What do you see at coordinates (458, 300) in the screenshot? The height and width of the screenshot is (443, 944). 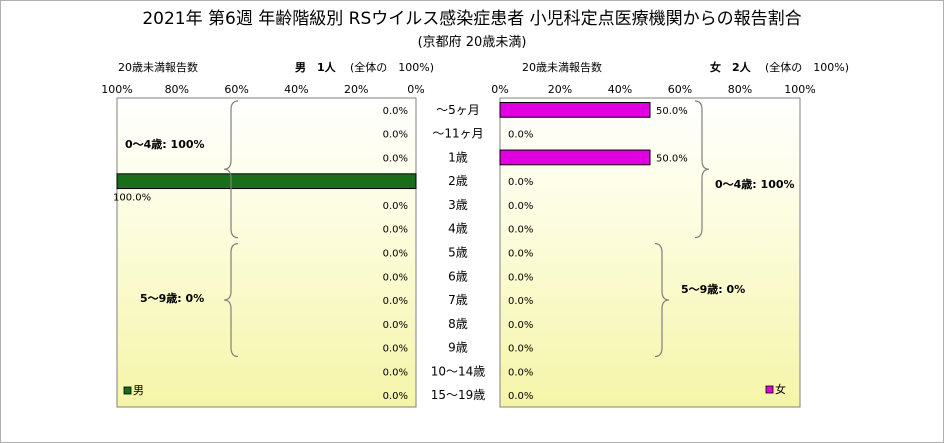 I see `age-category-label: 7歳` at bounding box center [458, 300].